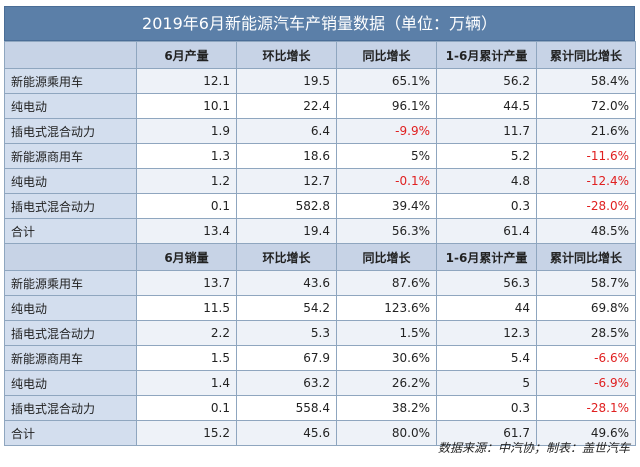 This screenshot has width=640, height=467. What do you see at coordinates (486, 106) in the screenshot?
I see `production-value-cell: 44.5` at bounding box center [486, 106].